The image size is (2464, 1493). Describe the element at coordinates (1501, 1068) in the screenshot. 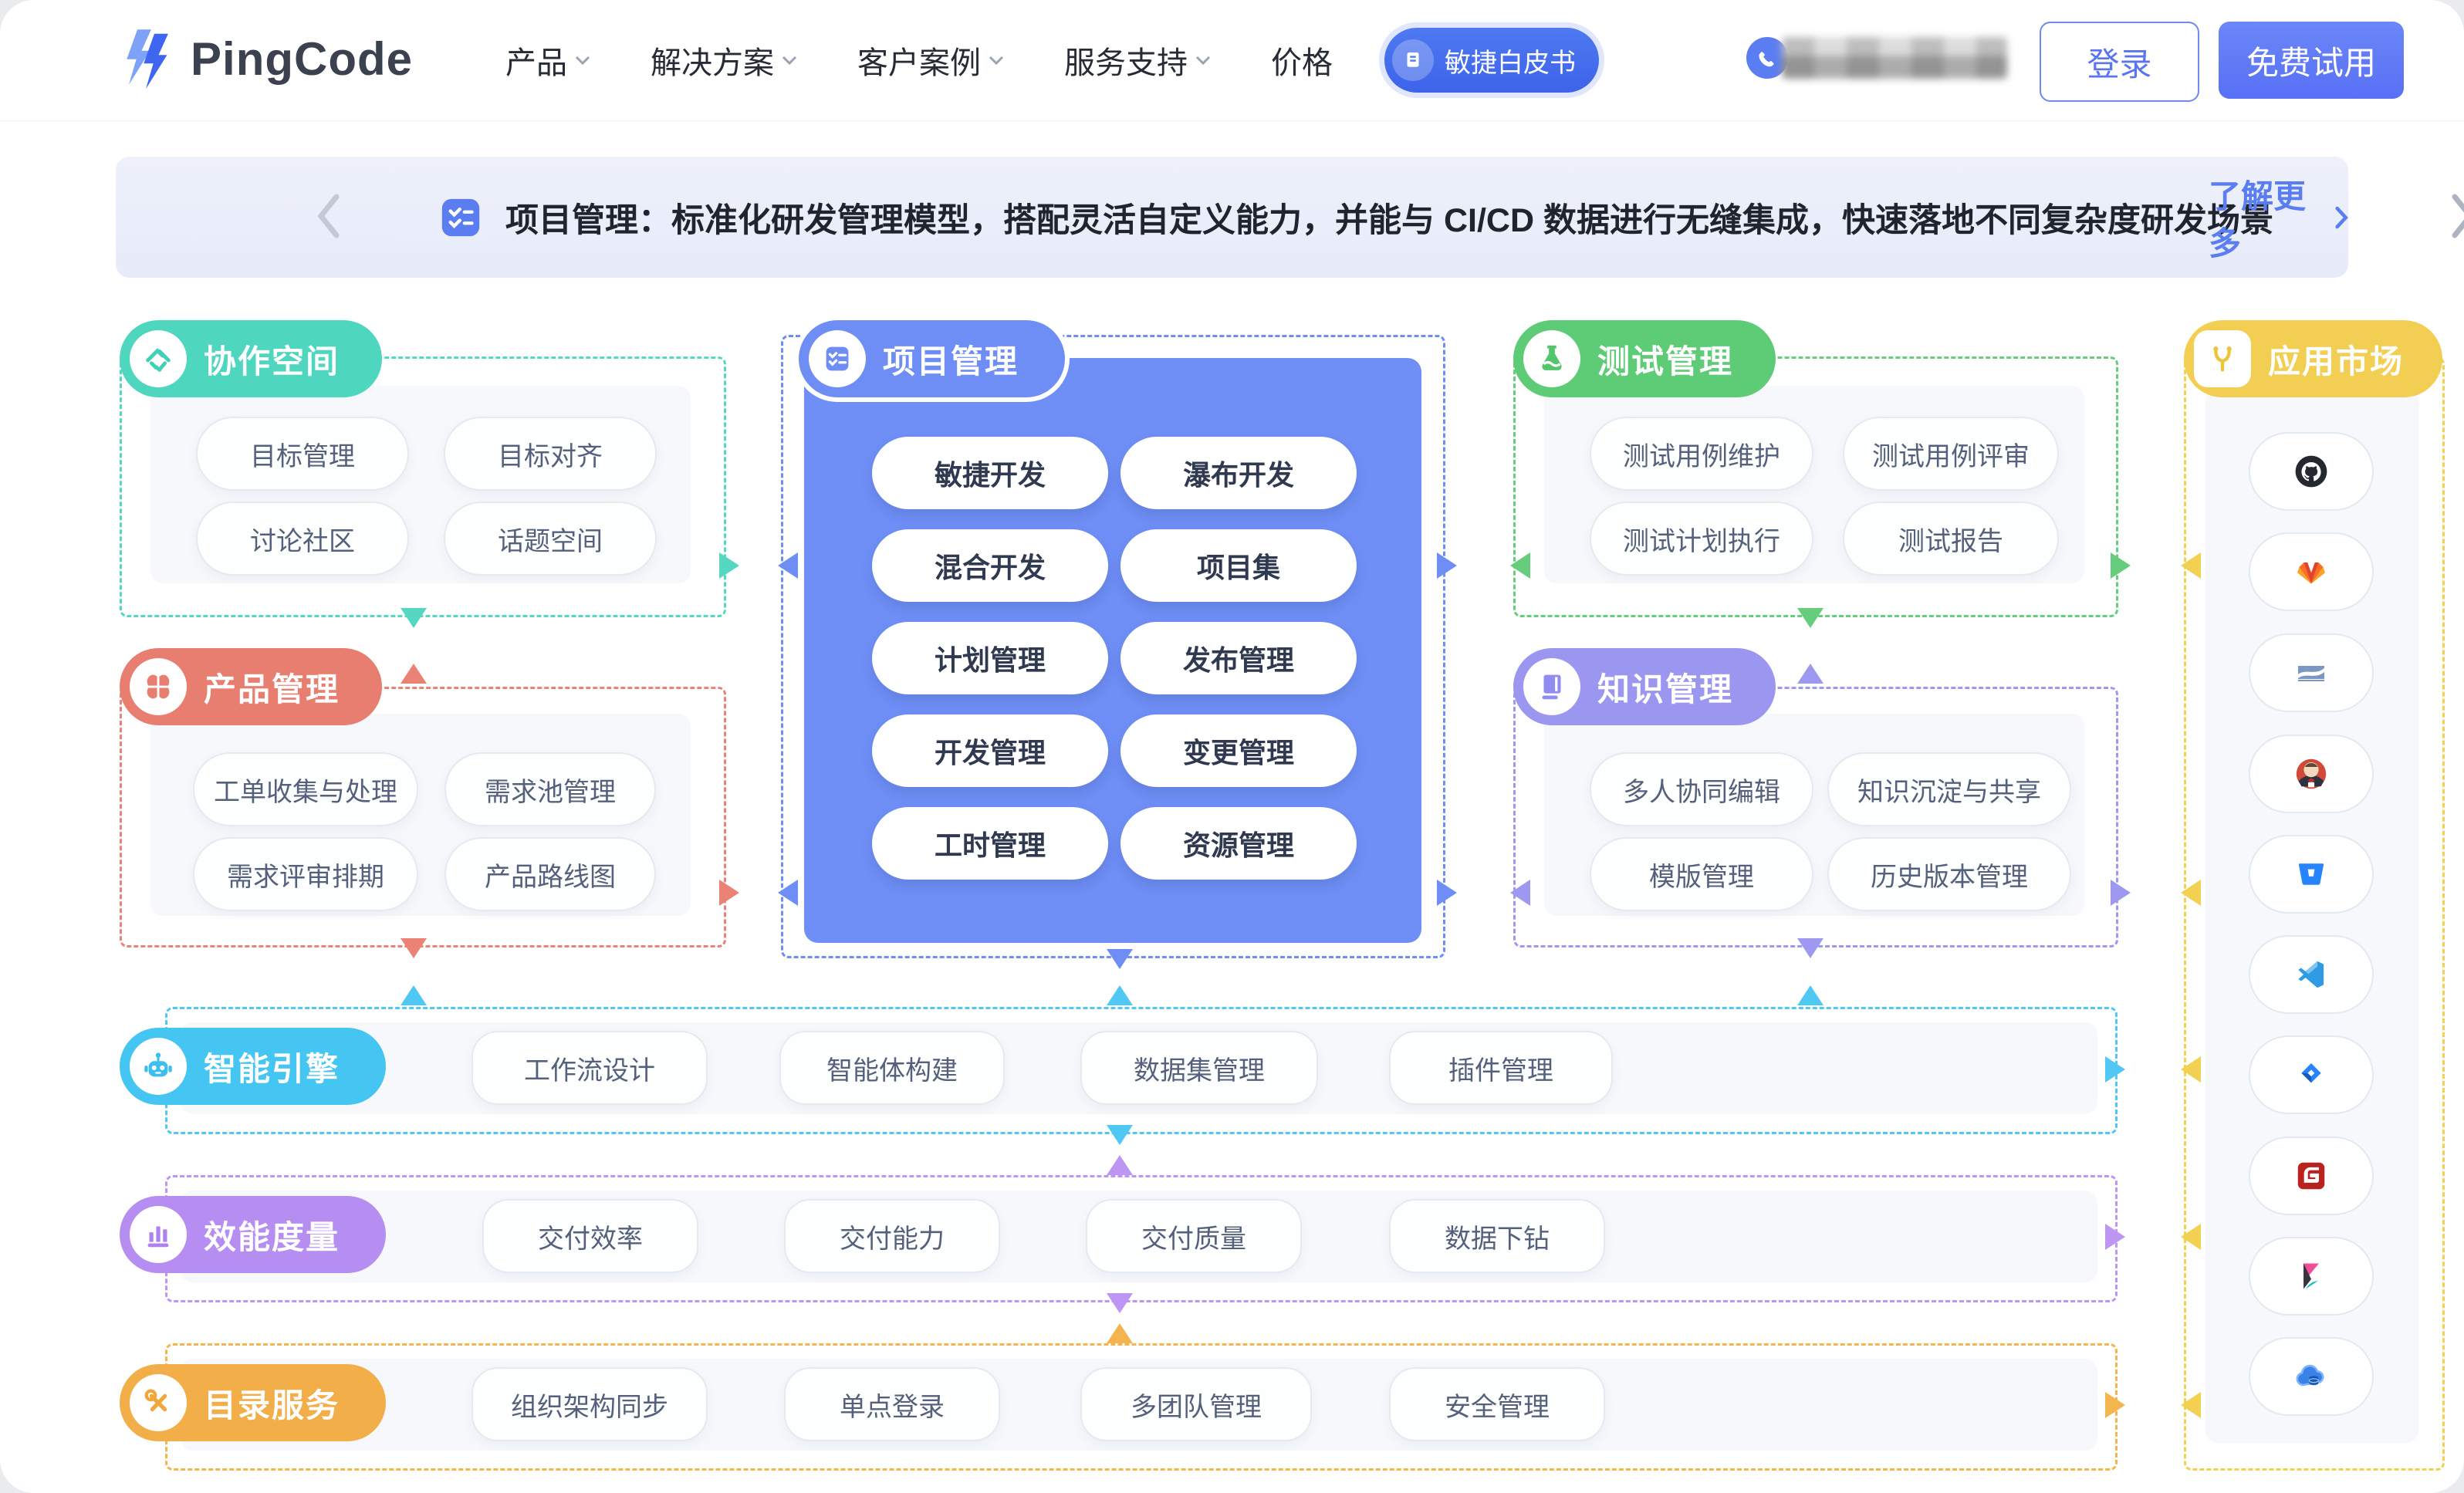

I see `feature-pill: 插件管理` at that location.